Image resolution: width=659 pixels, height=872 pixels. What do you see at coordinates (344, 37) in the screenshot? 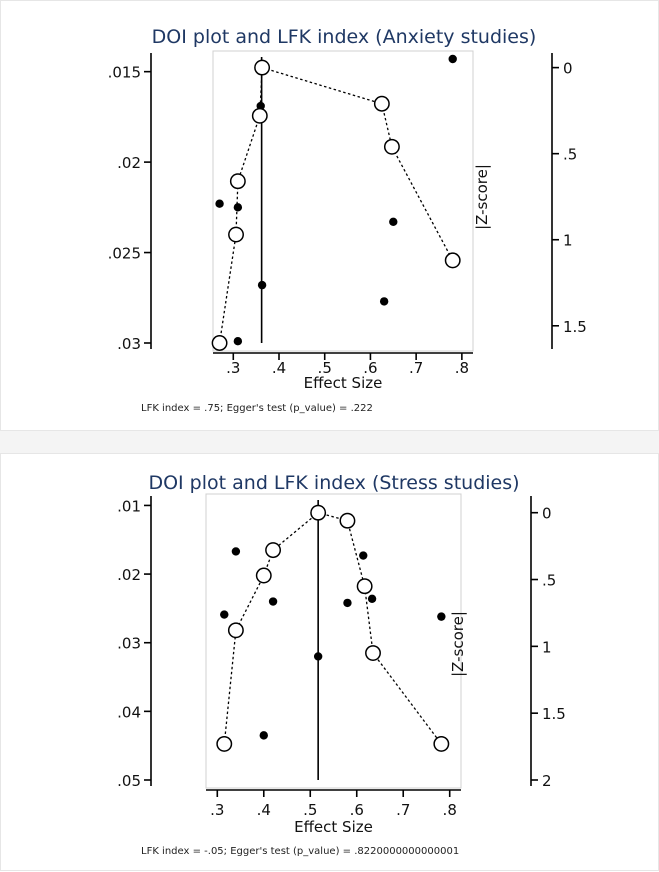
I see `chart-title: DOI plot and LFK index (Anxiety studies)` at bounding box center [344, 37].